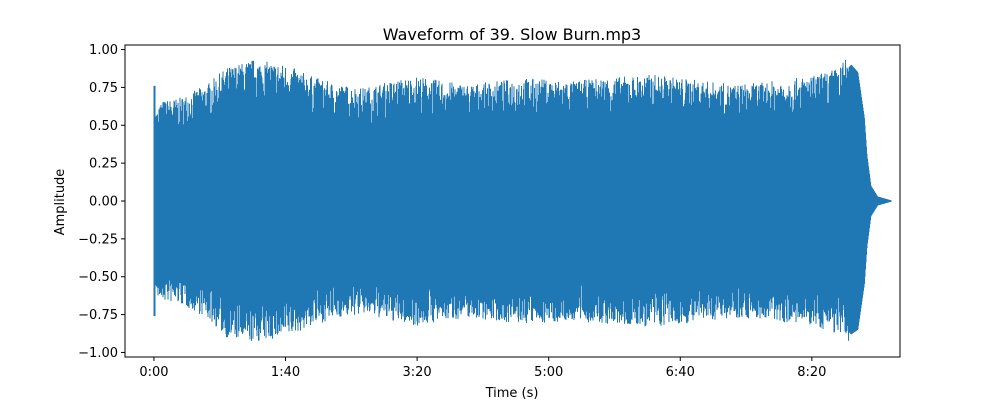  I want to click on chart-title: Waveform of 39. Slow Burn.mp3, so click(512, 34).